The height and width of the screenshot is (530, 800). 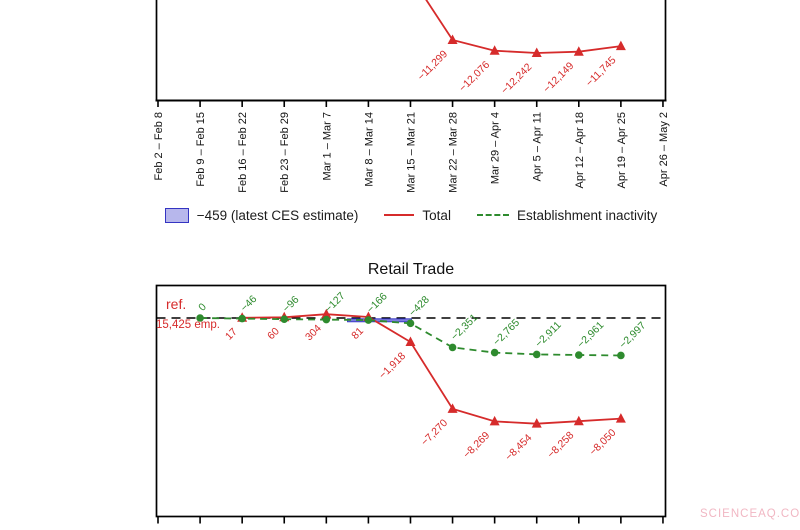 I want to click on bottom-chart-title: Retail Trade, so click(x=411, y=269).